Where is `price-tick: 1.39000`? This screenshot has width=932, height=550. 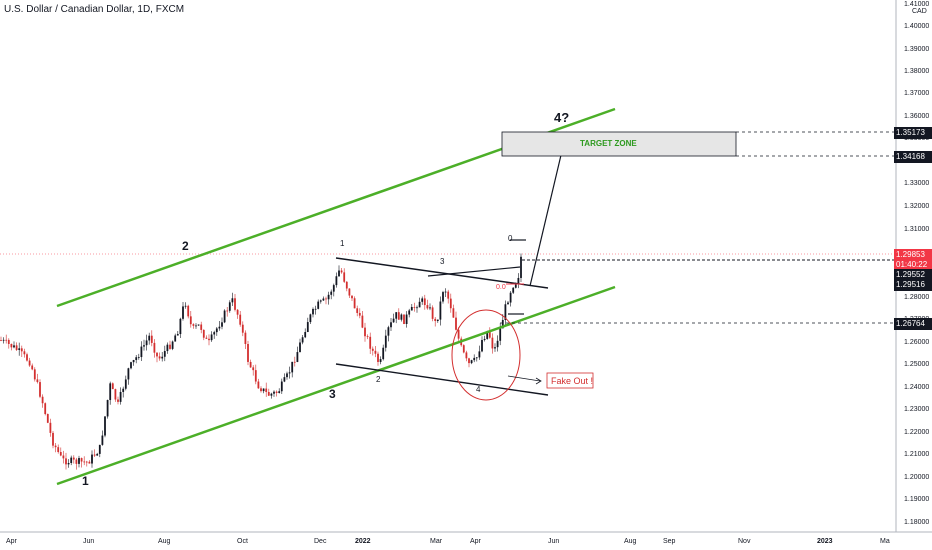 price-tick: 1.39000 is located at coordinates (916, 49).